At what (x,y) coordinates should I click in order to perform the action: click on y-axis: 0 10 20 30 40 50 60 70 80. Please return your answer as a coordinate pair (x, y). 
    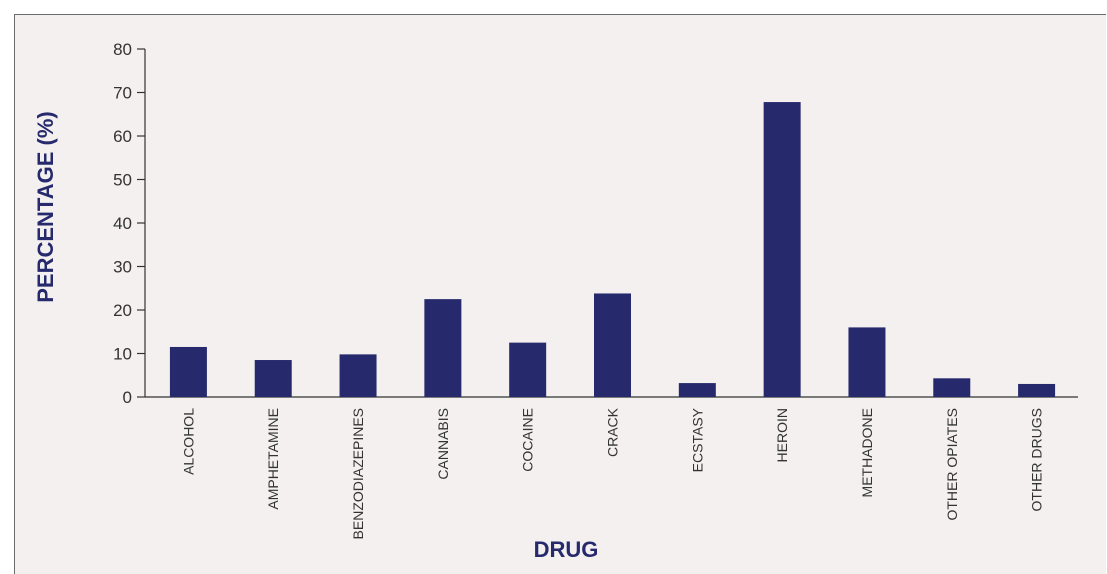
    Looking at the image, I should click on (129, 223).